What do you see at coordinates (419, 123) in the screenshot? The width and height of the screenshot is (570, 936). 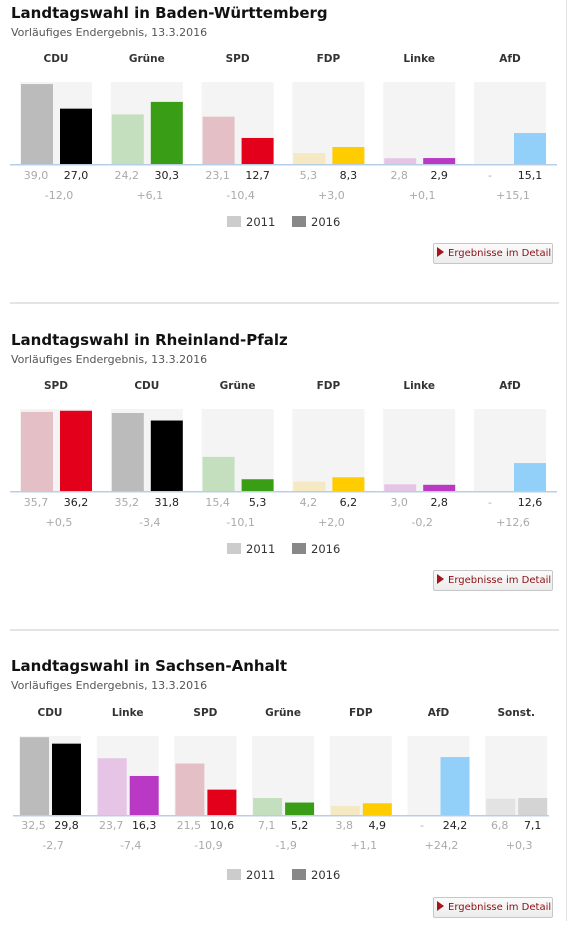 I see `plot-panel-linke` at bounding box center [419, 123].